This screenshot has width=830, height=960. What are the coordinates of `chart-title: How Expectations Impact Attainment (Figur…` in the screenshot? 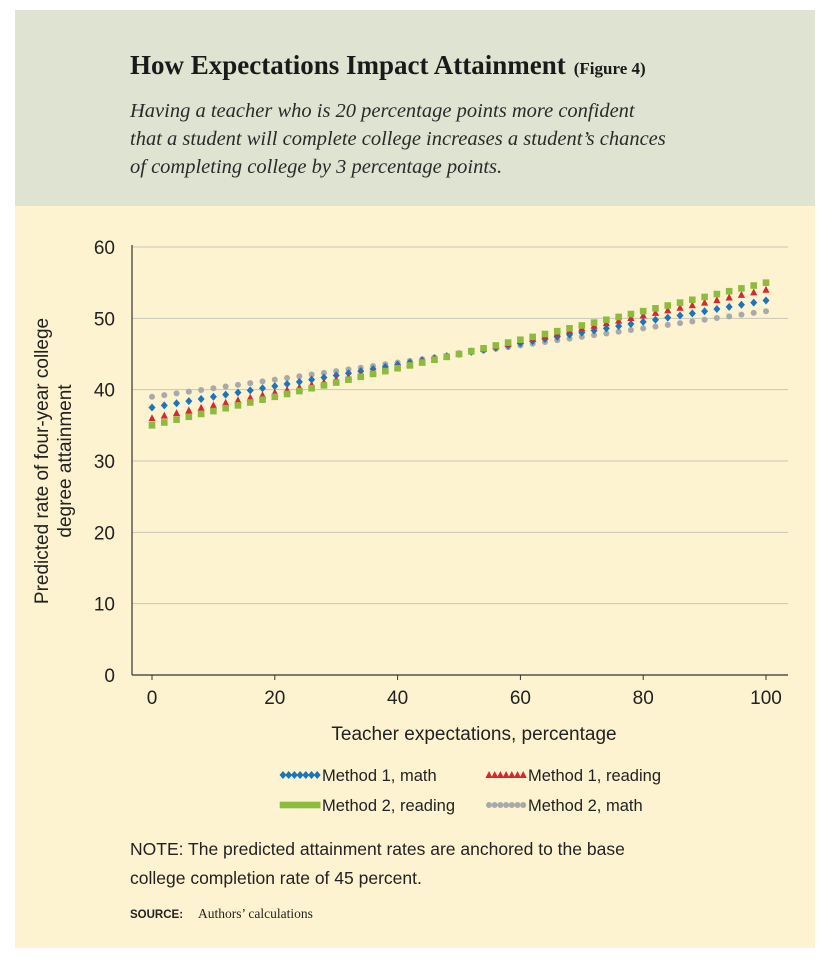 It's located at (388, 65).